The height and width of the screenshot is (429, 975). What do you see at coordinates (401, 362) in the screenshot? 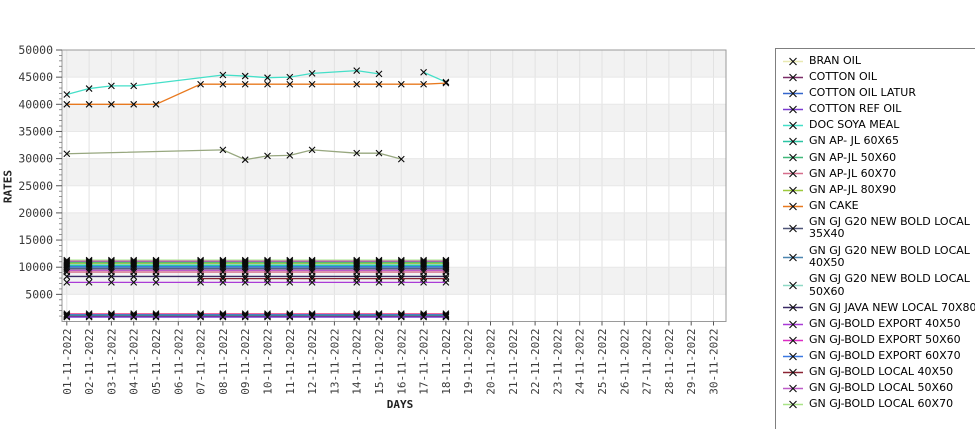
I see `x-tick-label: 16-11-2022` at bounding box center [401, 362].